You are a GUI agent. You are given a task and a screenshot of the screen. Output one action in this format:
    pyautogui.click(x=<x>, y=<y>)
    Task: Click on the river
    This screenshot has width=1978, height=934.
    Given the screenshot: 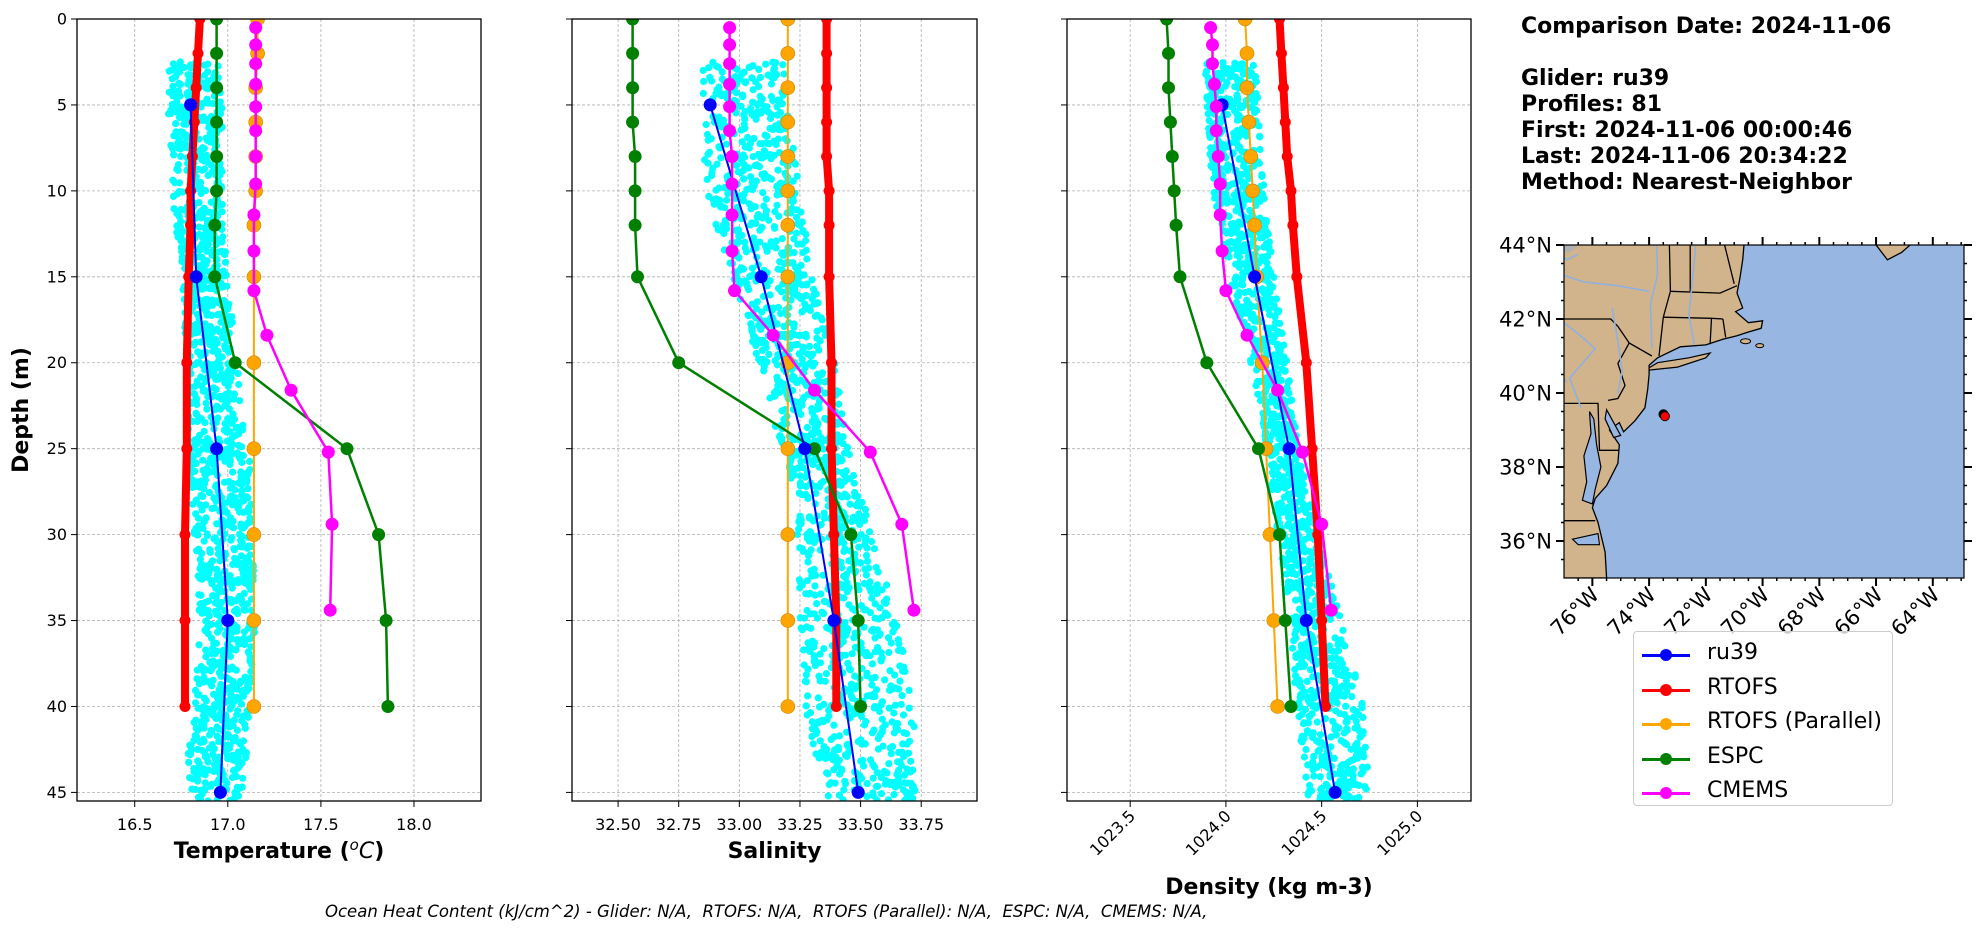 What is the action you would take?
    pyautogui.click(x=1654, y=297)
    